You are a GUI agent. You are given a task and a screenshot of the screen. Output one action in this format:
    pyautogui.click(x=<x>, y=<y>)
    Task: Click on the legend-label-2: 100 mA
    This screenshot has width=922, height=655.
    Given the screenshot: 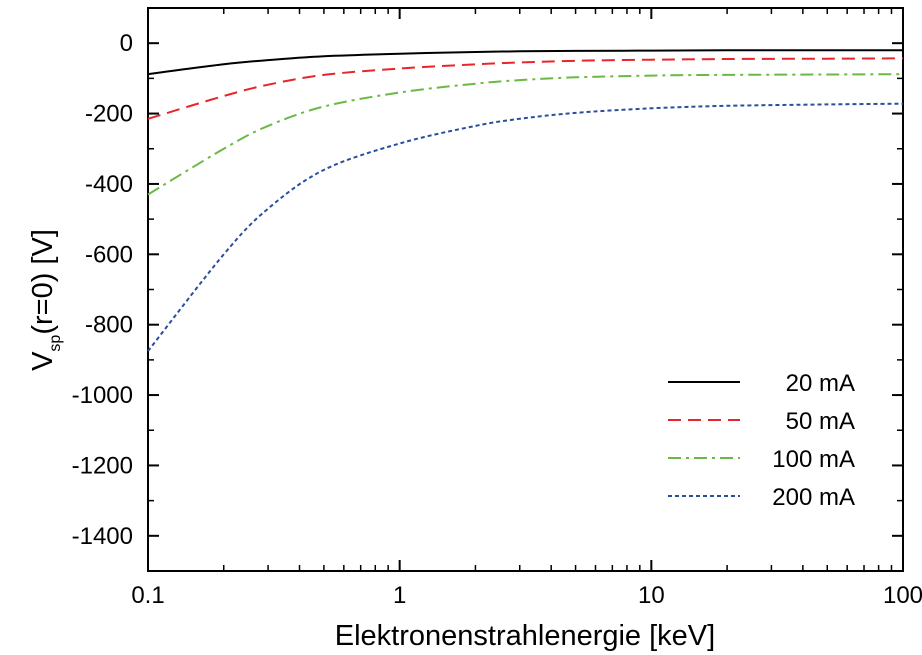 What is the action you would take?
    pyautogui.click(x=813, y=459)
    